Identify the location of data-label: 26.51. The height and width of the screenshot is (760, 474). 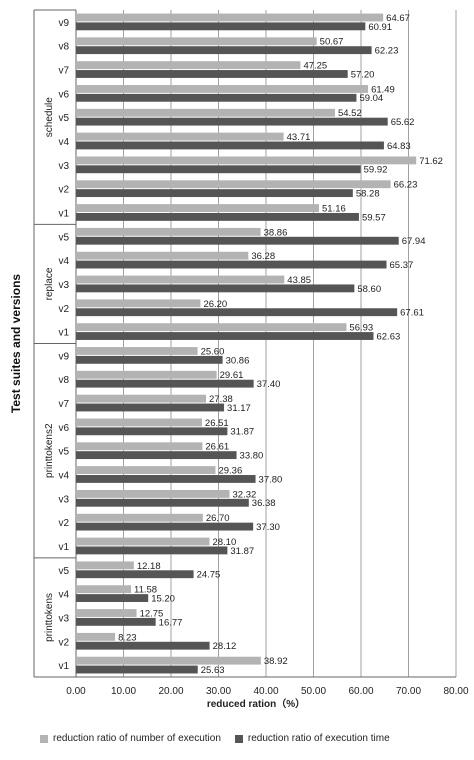
(217, 423).